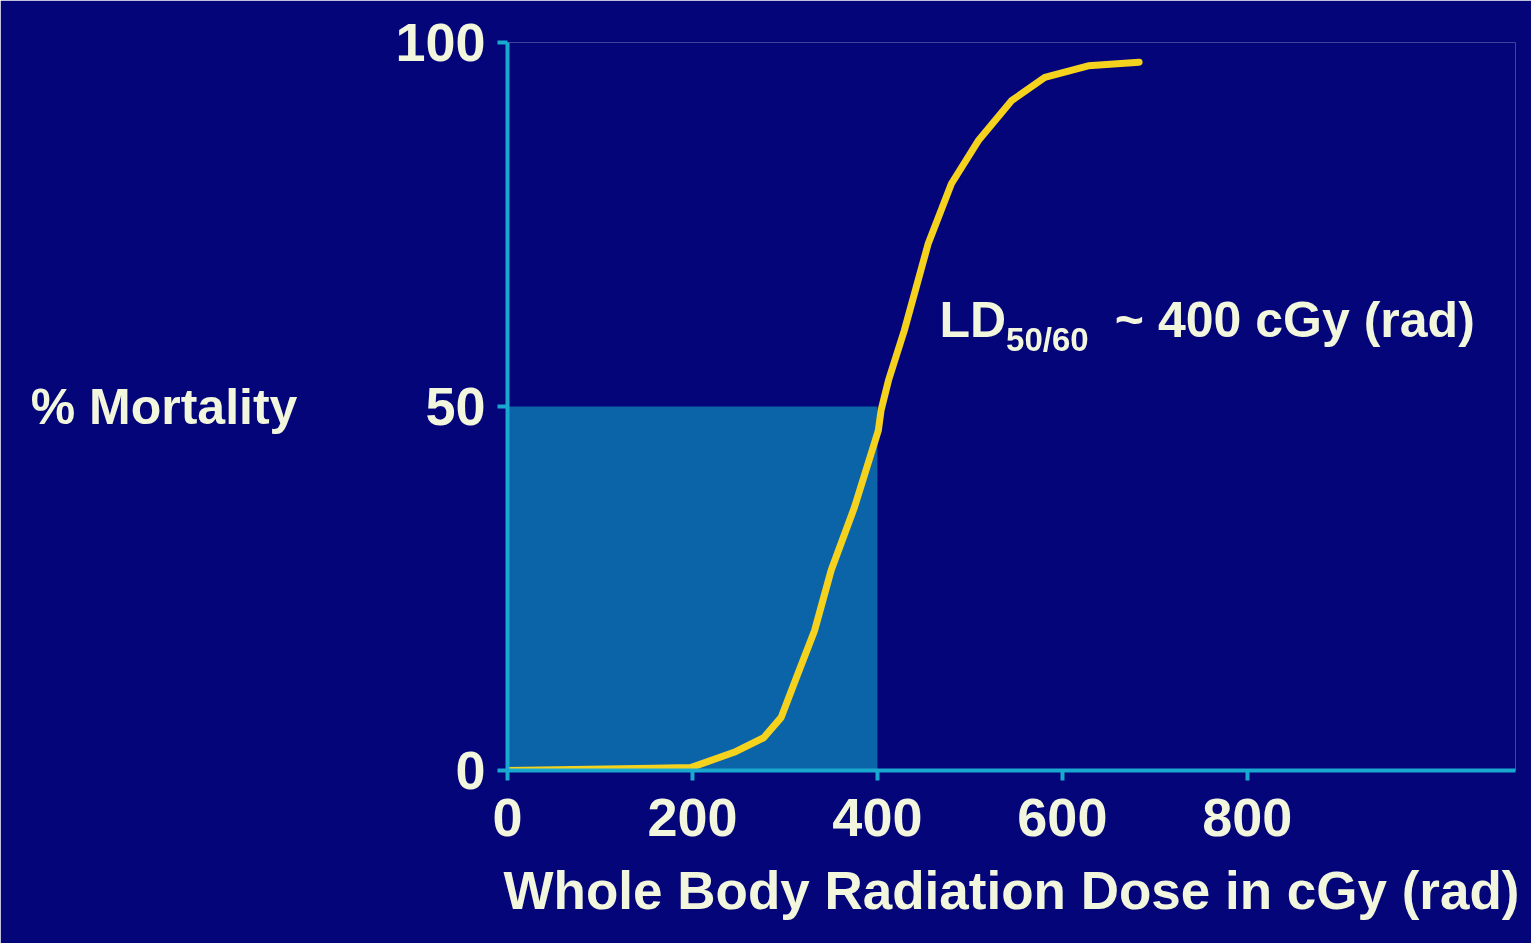 This screenshot has height=943, width=1531. Describe the element at coordinates (692, 816) in the screenshot. I see `x-tick-label: 200` at that location.